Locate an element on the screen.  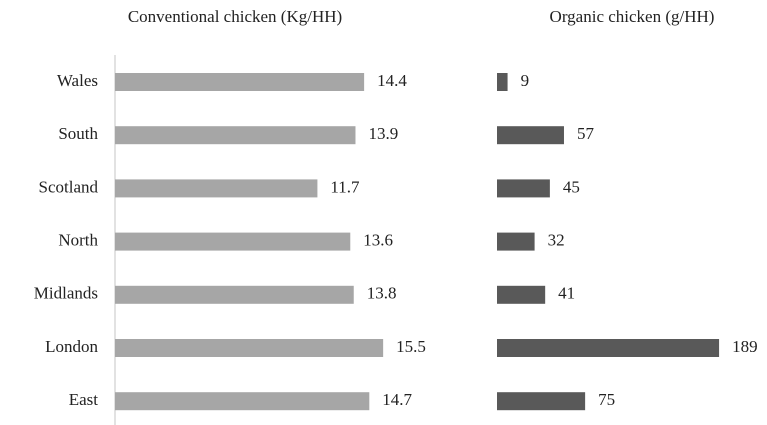
category-label: Midlands is located at coordinates (66, 293).